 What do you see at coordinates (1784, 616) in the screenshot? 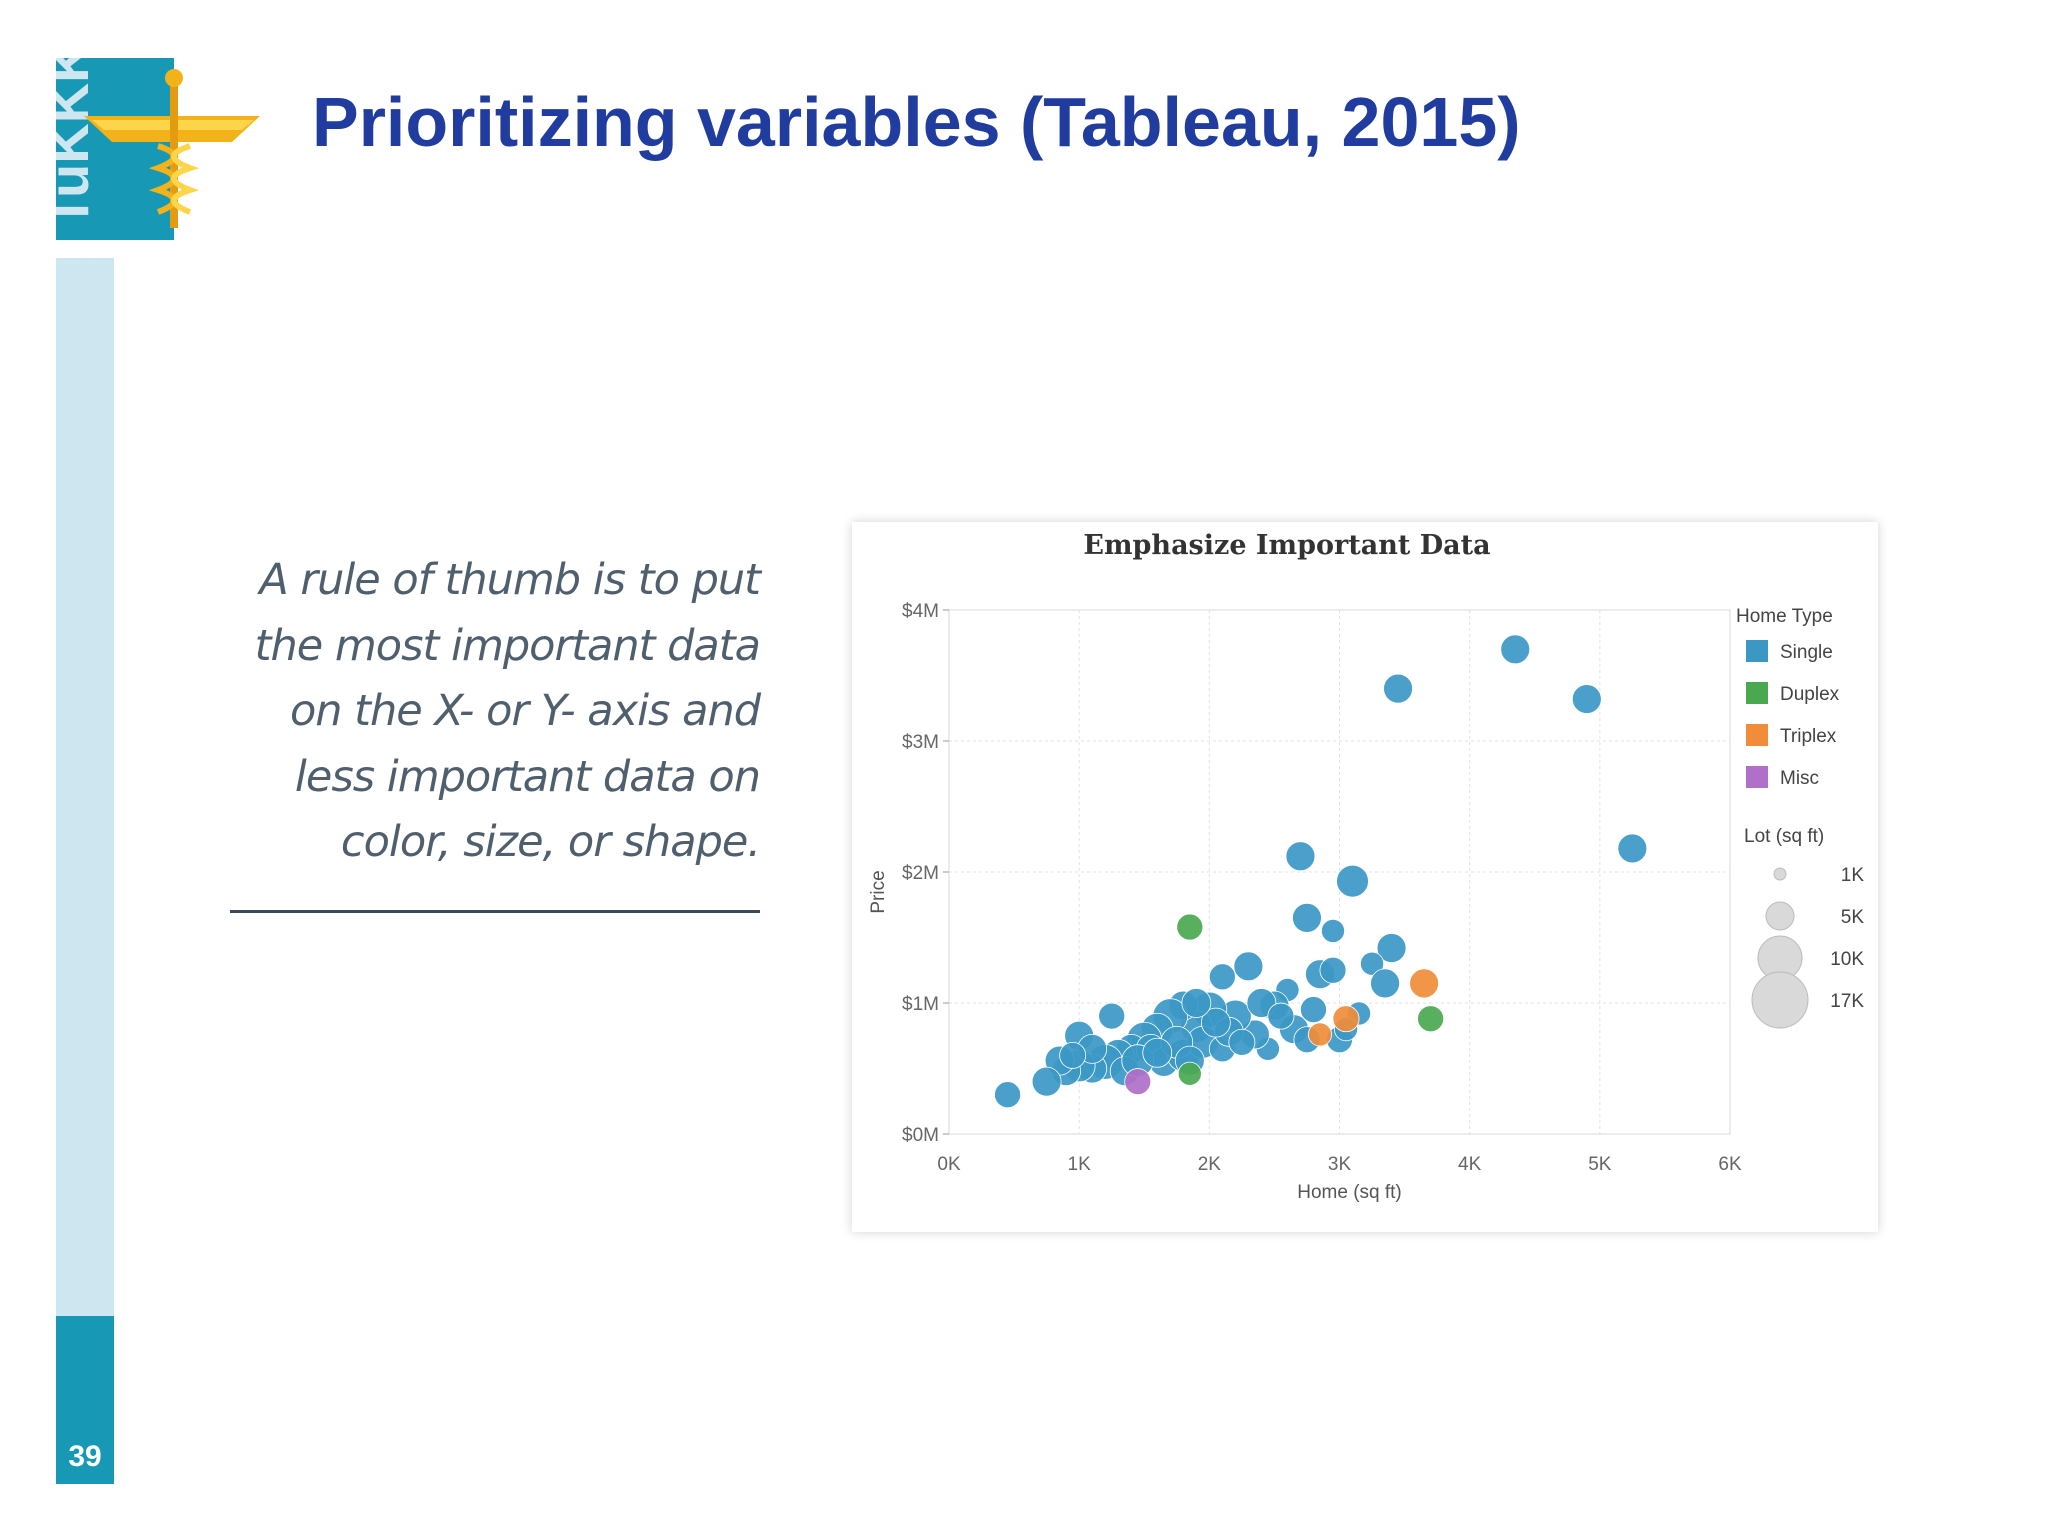
I see `legend-title-home-type: Home Type` at bounding box center [1784, 616].